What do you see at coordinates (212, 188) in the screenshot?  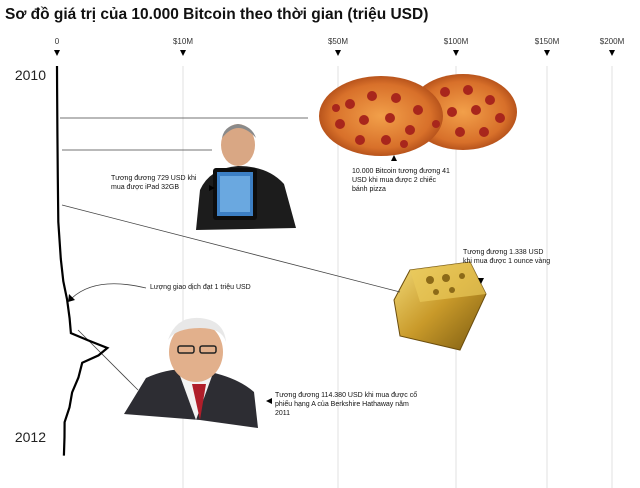 I see `ipad-arrow` at bounding box center [212, 188].